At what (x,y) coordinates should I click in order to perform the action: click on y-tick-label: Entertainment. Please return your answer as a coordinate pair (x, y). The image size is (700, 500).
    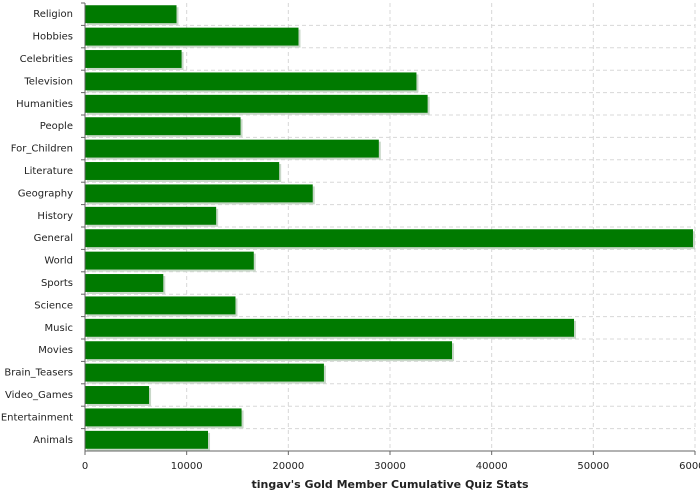
    Looking at the image, I should click on (37, 417).